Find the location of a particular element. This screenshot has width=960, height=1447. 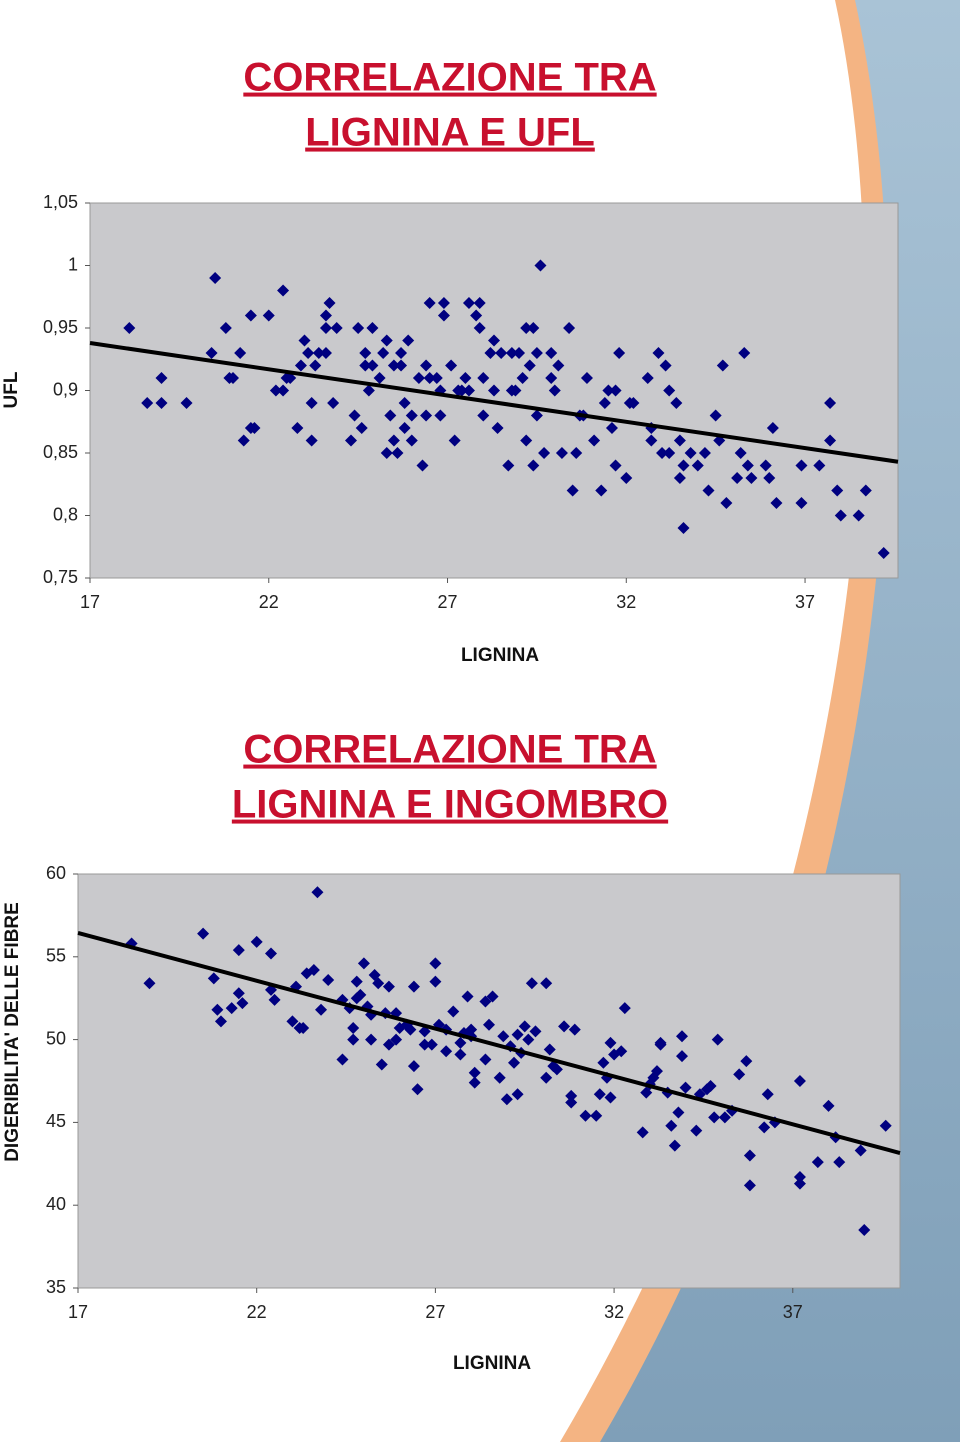

y-tick-label: 45 is located at coordinates (56, 1121).